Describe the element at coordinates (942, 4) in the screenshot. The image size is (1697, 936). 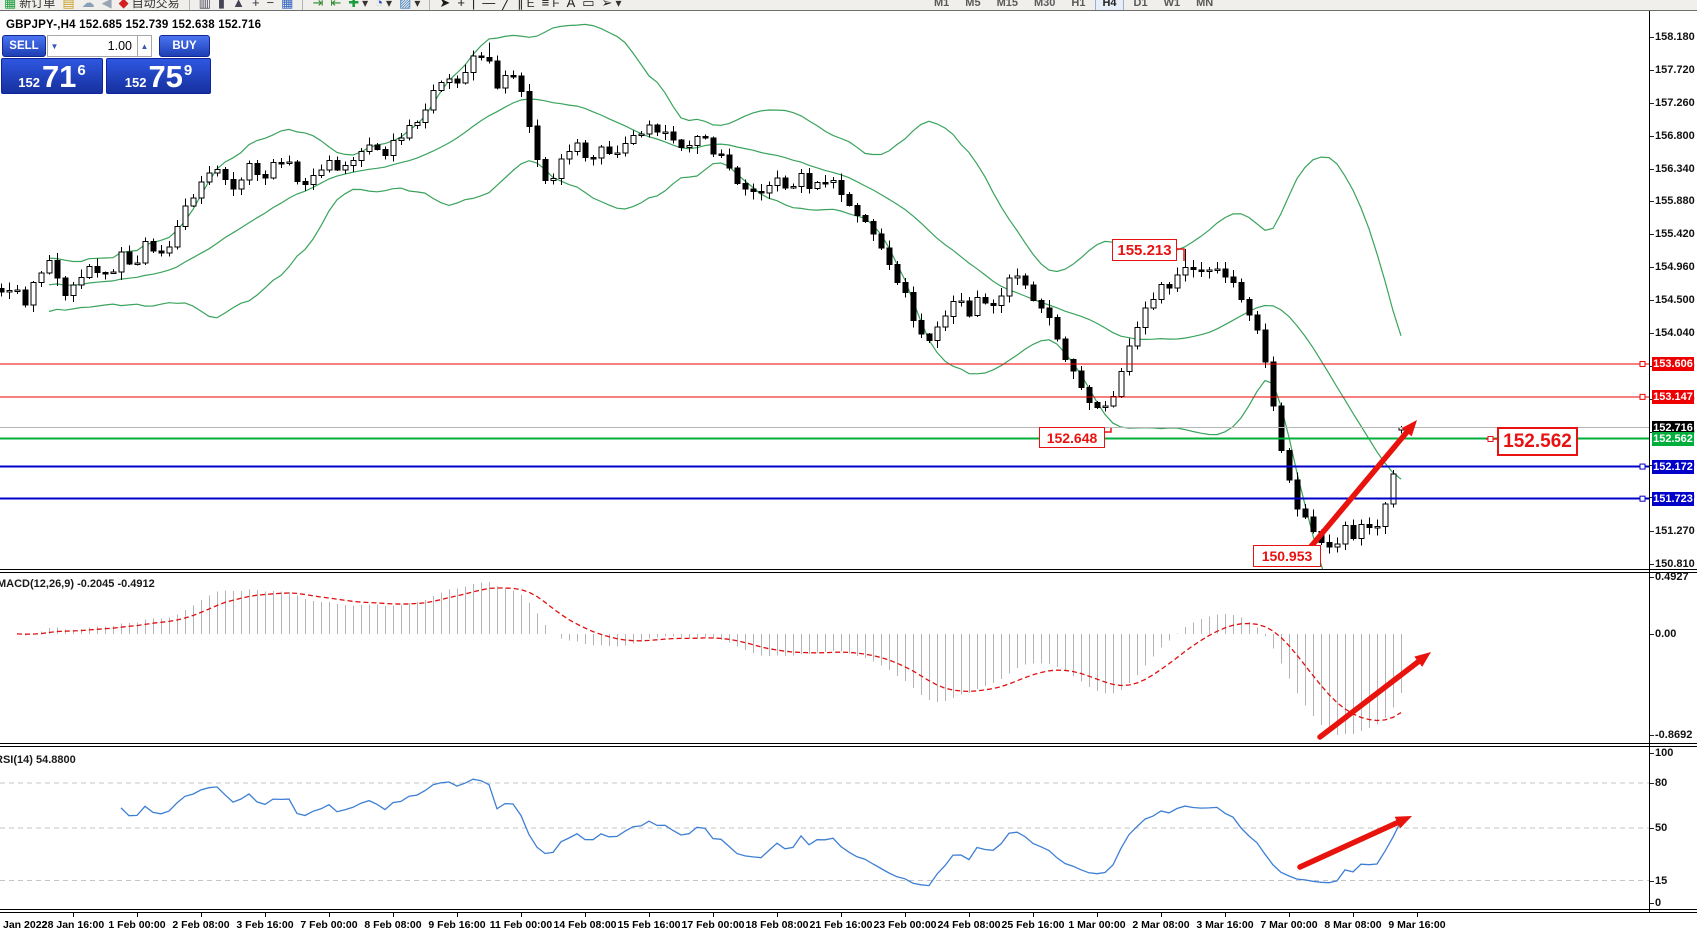
I see `timeframe-M1: M1` at that location.